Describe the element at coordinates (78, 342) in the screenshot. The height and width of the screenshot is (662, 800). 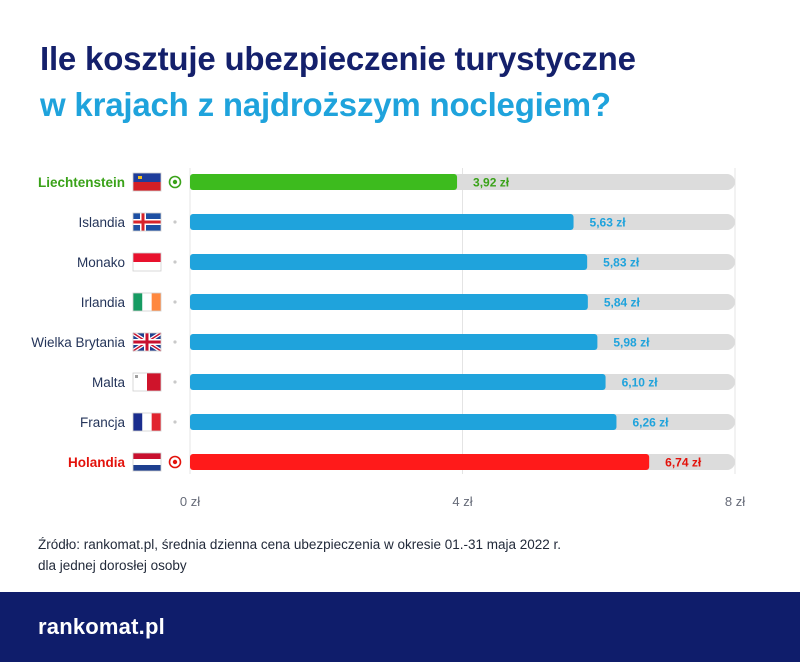
I see `category-label: Wielka Brytania` at that location.